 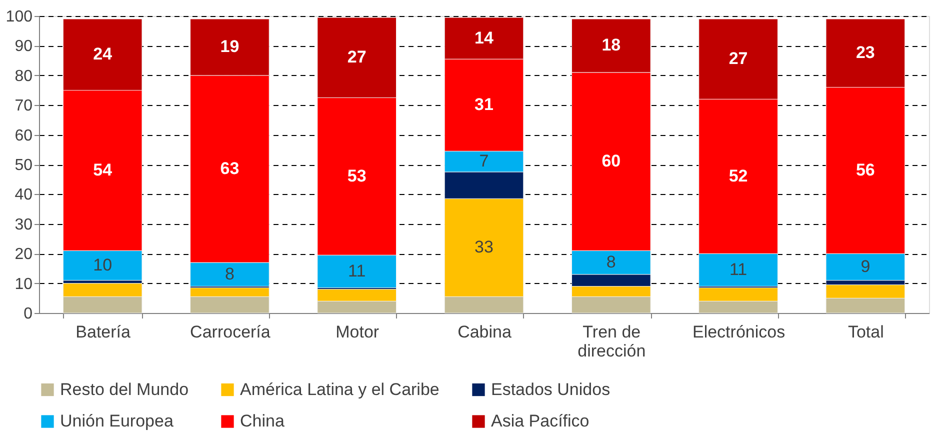 I want to click on data-label: 53, so click(x=356, y=176).